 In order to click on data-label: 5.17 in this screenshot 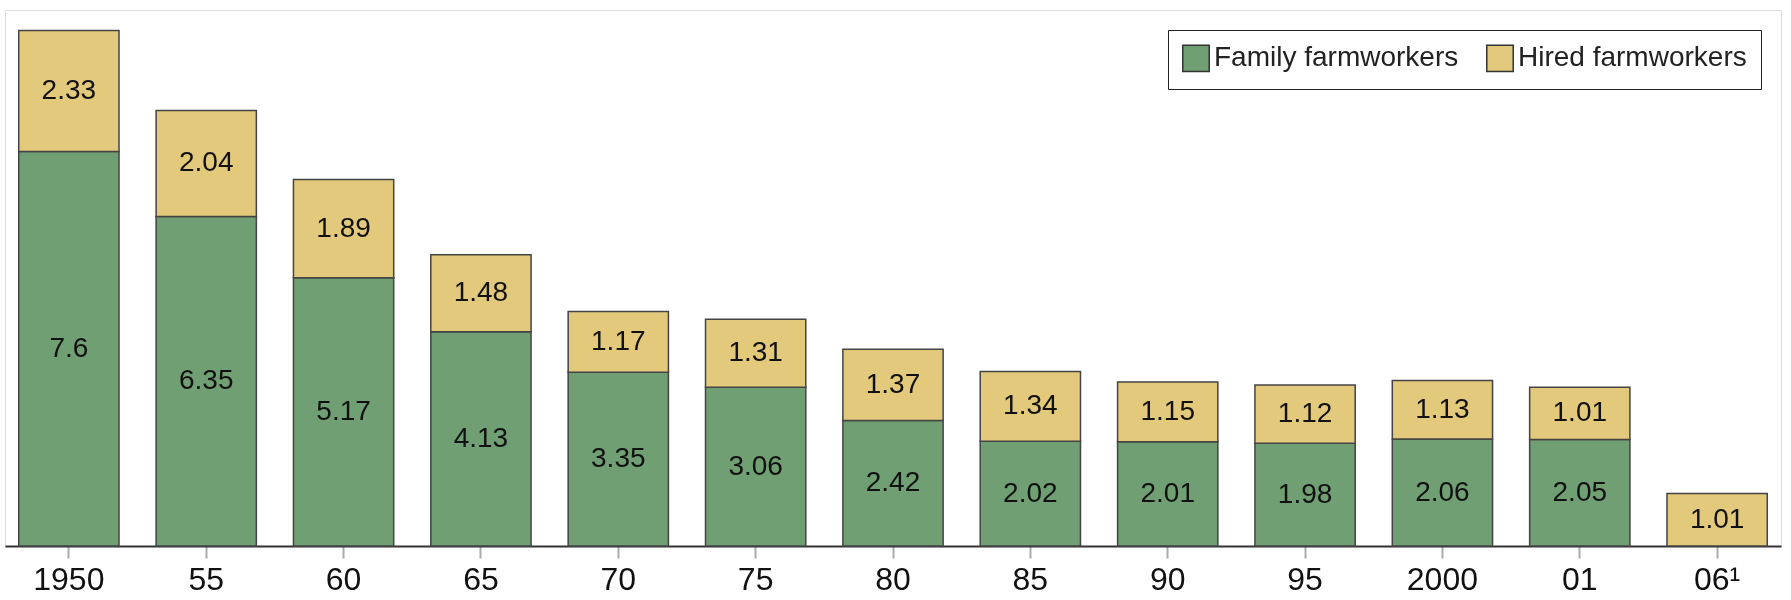, I will do `click(343, 410)`.